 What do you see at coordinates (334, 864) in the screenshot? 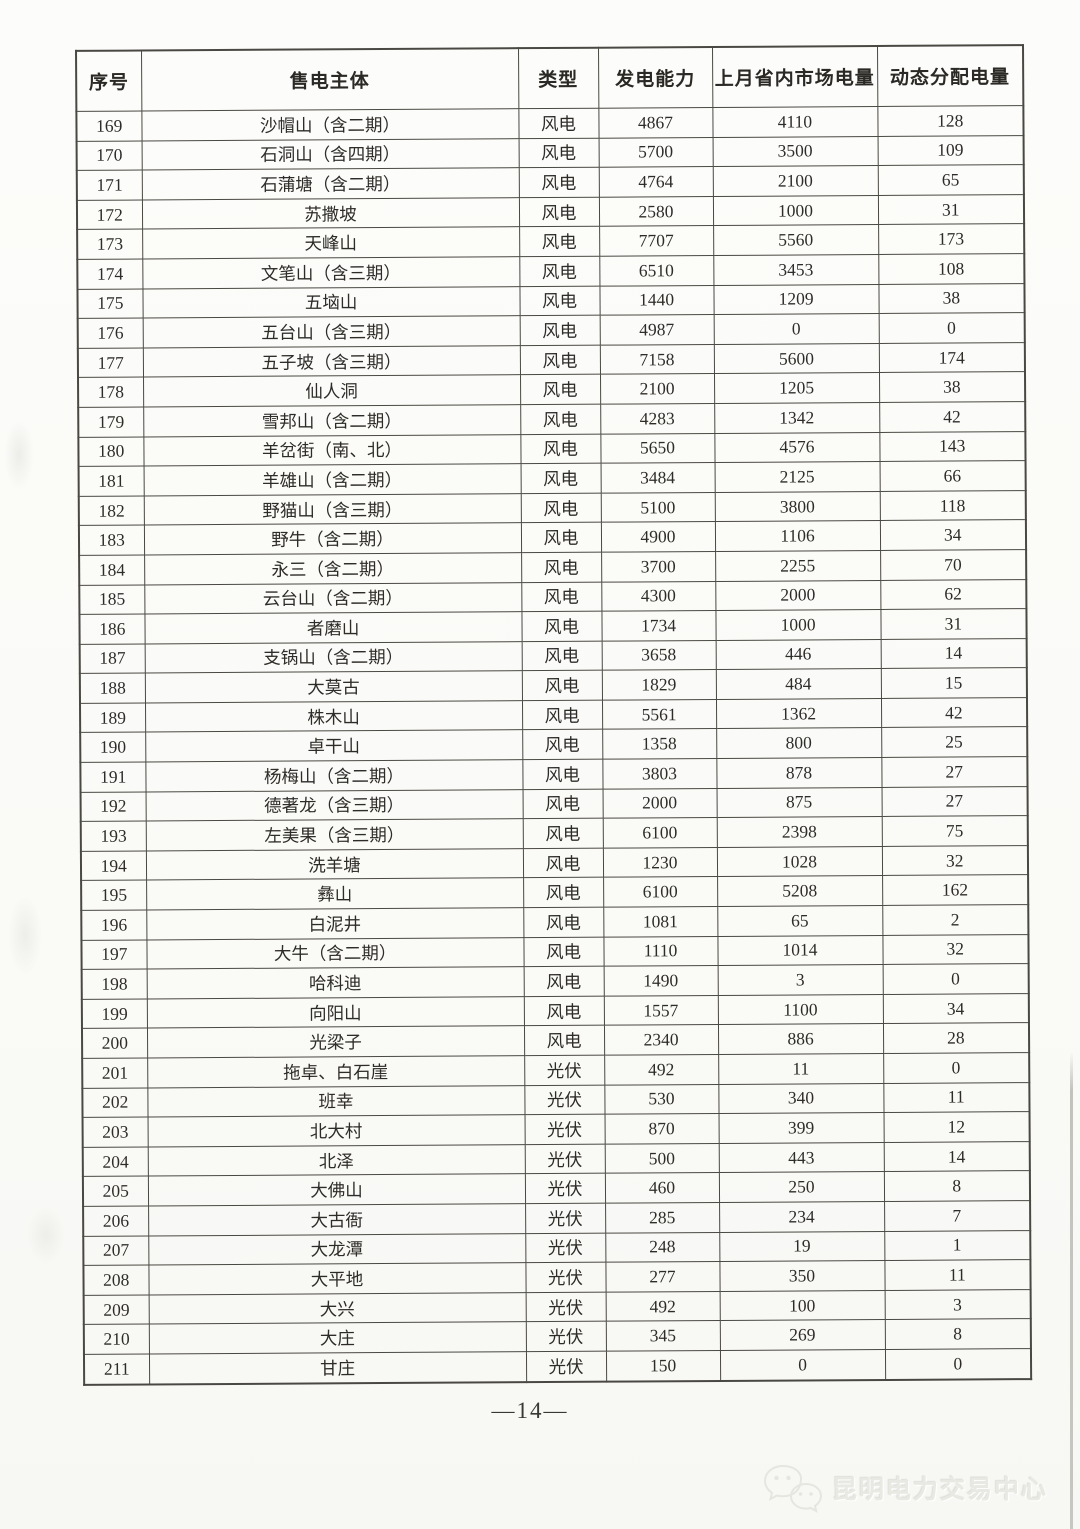
I see `entity-cell: 洗羊塘` at bounding box center [334, 864].